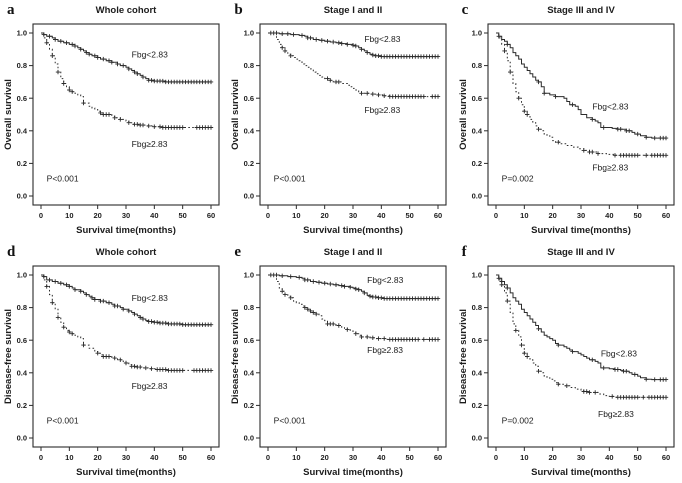  I want to click on panel-letter-e: e, so click(237, 251).